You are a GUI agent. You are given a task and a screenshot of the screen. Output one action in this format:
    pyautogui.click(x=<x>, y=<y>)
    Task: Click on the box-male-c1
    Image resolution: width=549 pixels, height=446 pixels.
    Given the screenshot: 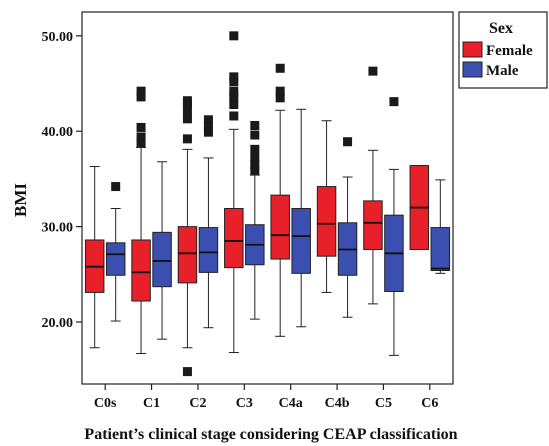 What is the action you would take?
    pyautogui.click(x=162, y=250)
    